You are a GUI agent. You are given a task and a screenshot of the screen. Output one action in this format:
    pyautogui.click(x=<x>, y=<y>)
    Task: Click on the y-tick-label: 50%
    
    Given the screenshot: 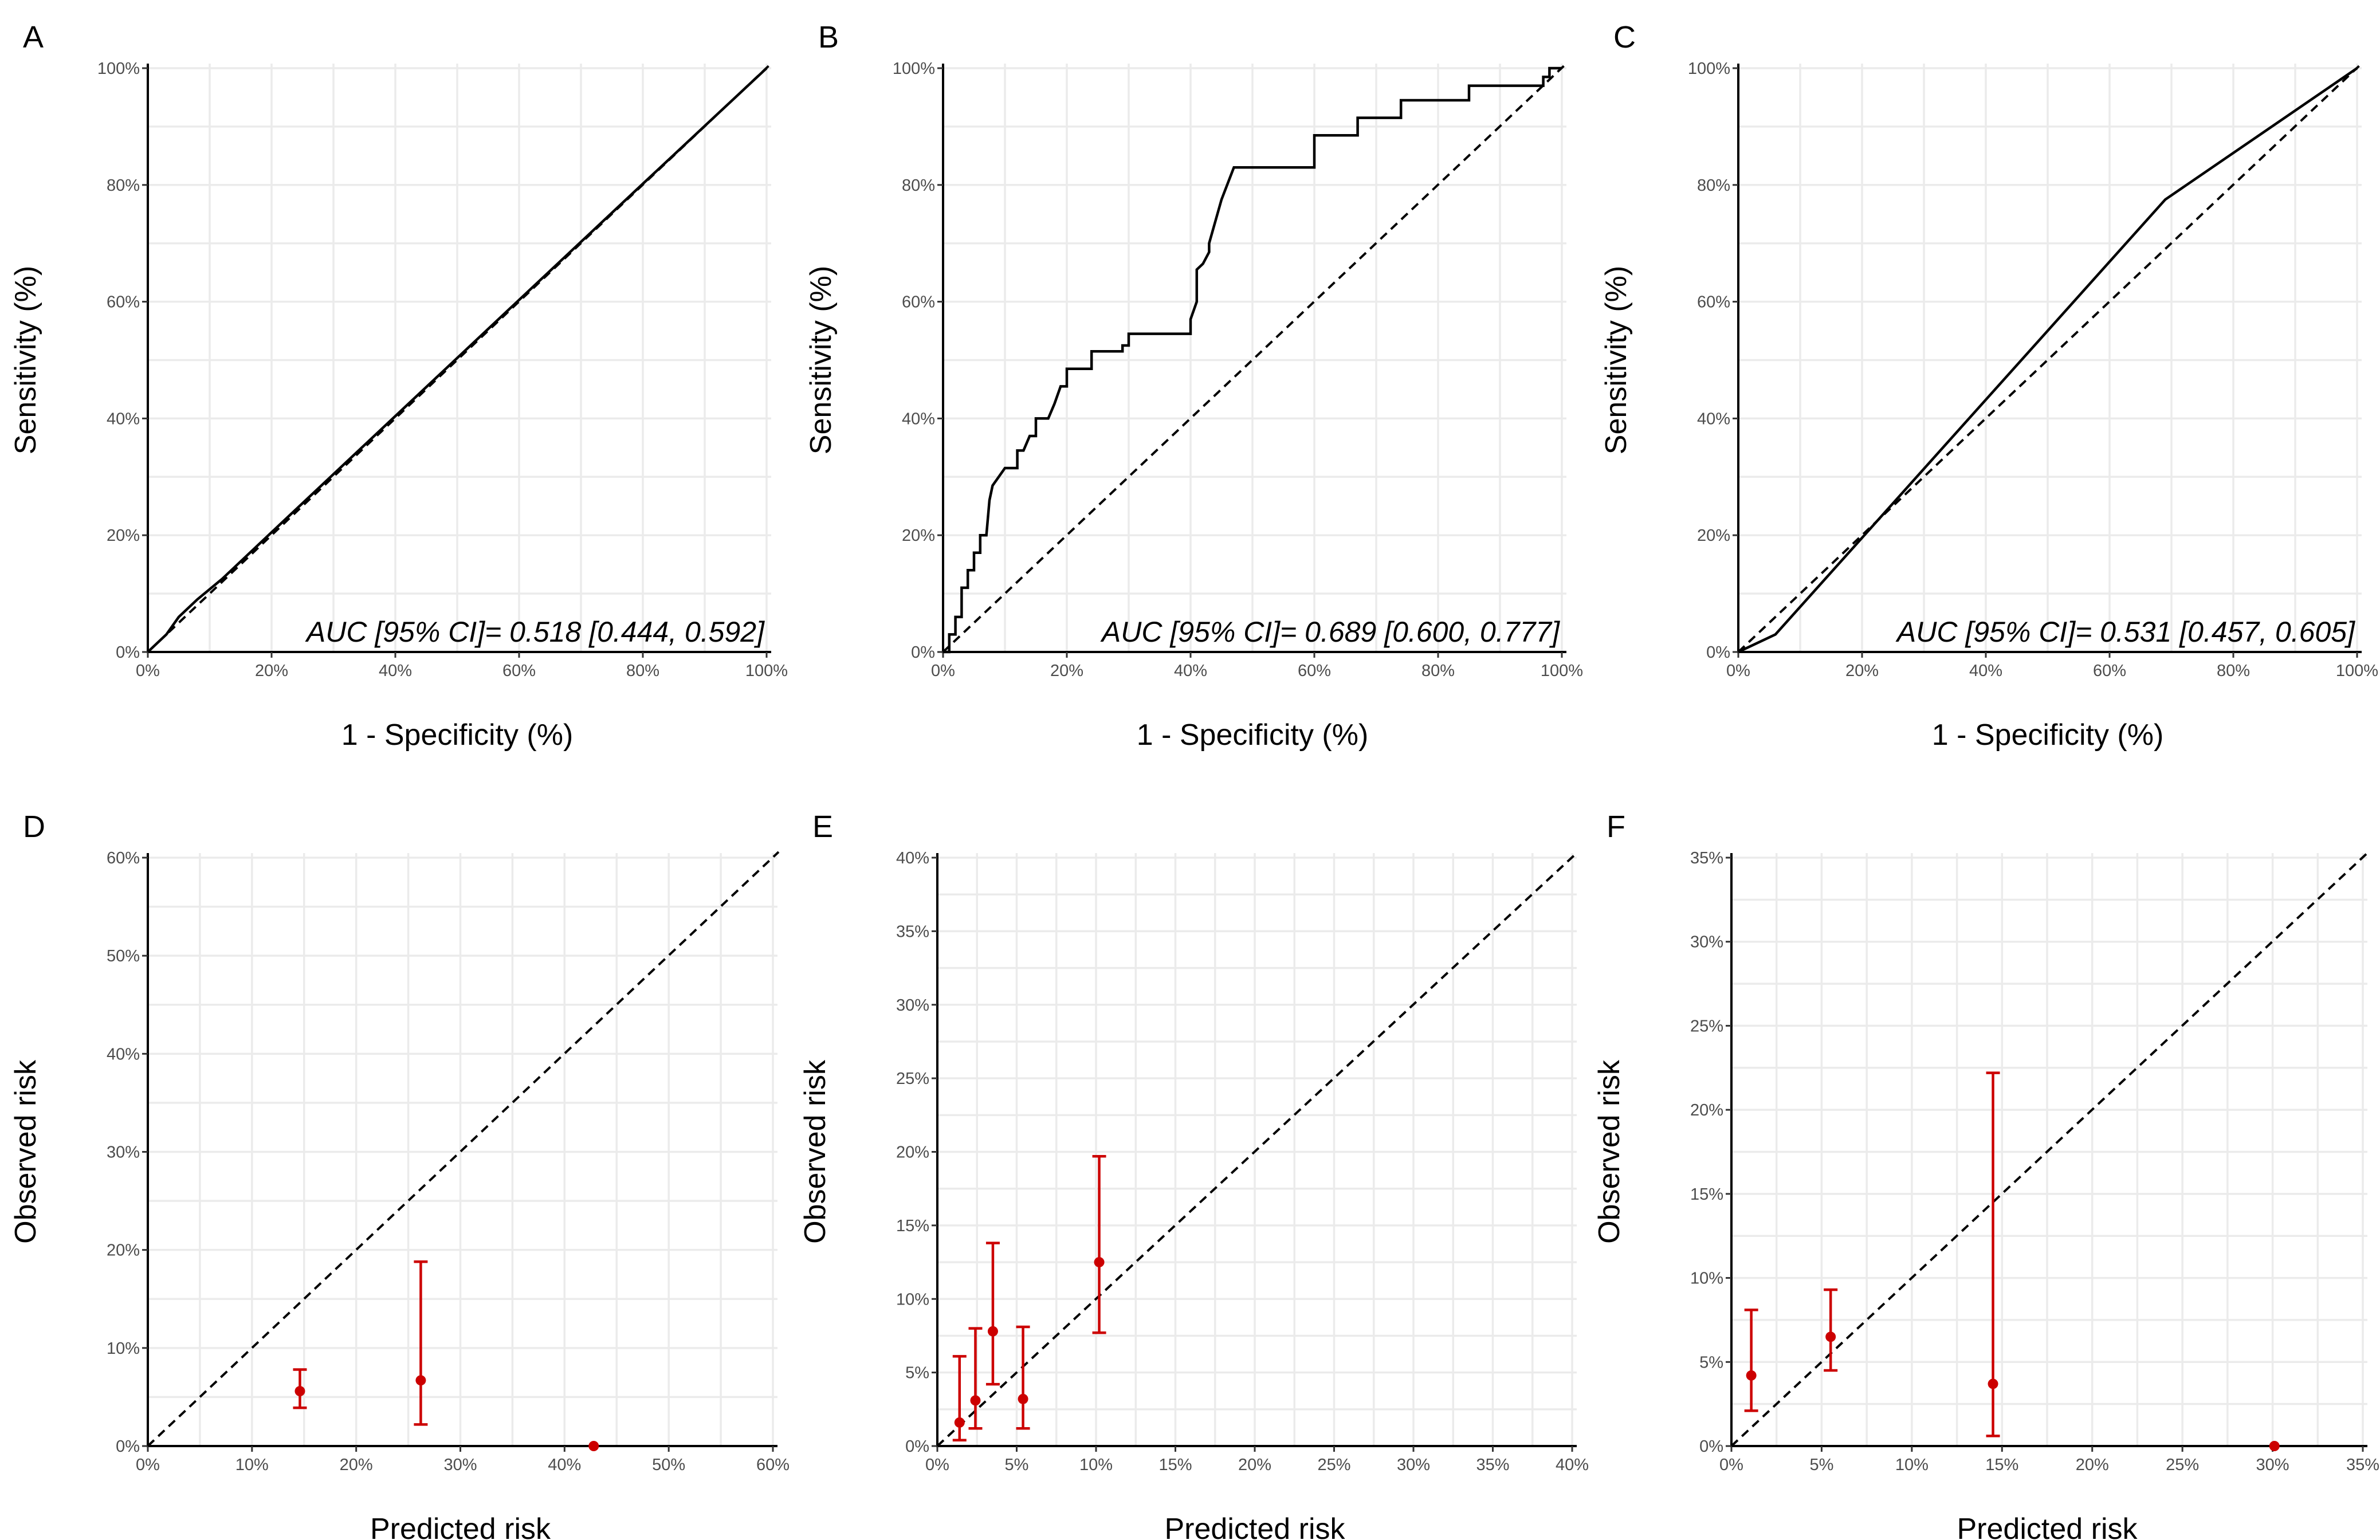 What is the action you would take?
    pyautogui.click(x=123, y=956)
    